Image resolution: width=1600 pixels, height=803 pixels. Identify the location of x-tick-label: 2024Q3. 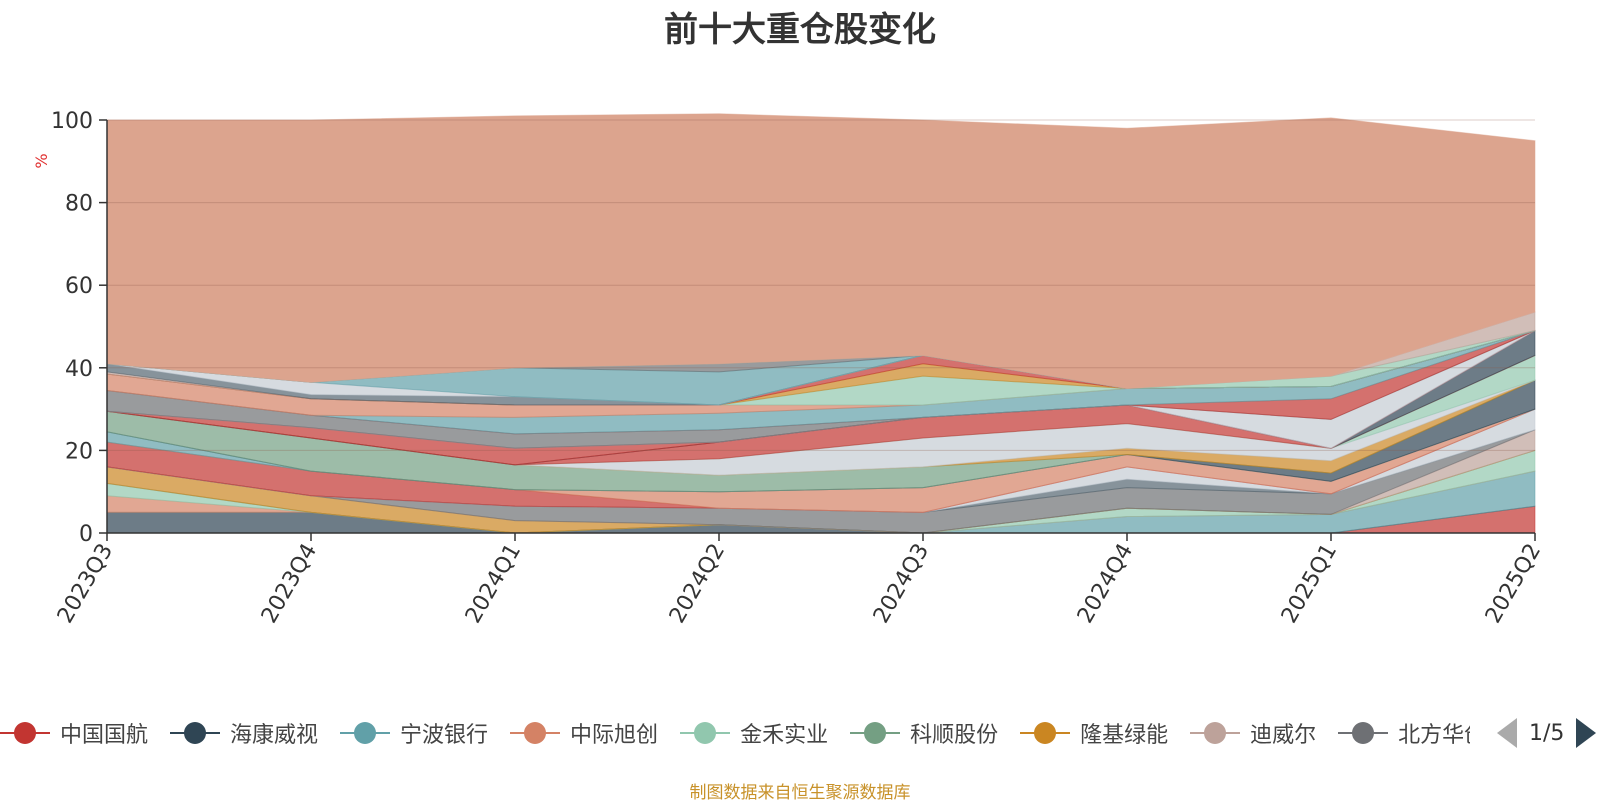
(901, 584).